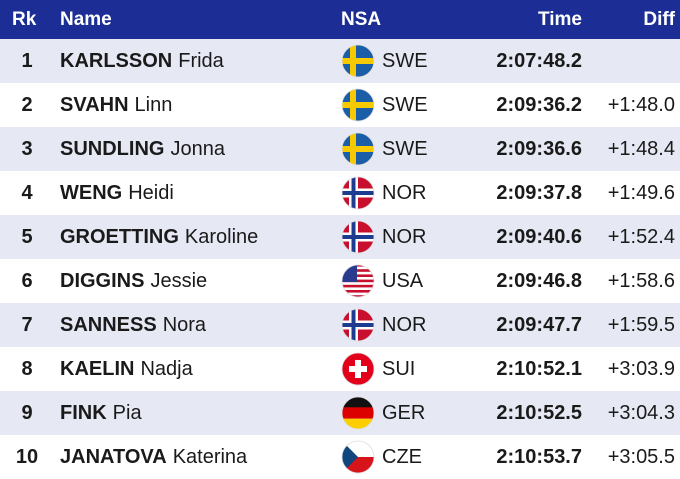 The width and height of the screenshot is (680, 479). What do you see at coordinates (340, 193) in the screenshot?
I see `table-row: 4 WENG Heidi NOR 2:09:37.8 +1:49.6` at bounding box center [340, 193].